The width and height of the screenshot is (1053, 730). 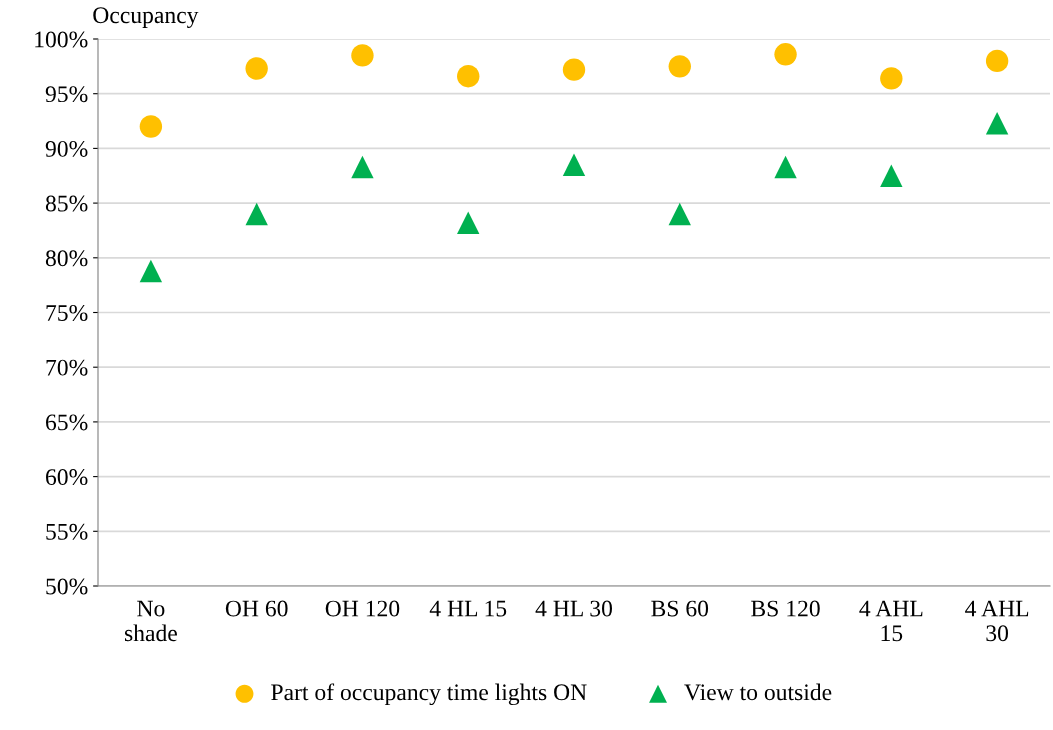 I want to click on x-tick-label: BS 60, so click(x=680, y=608).